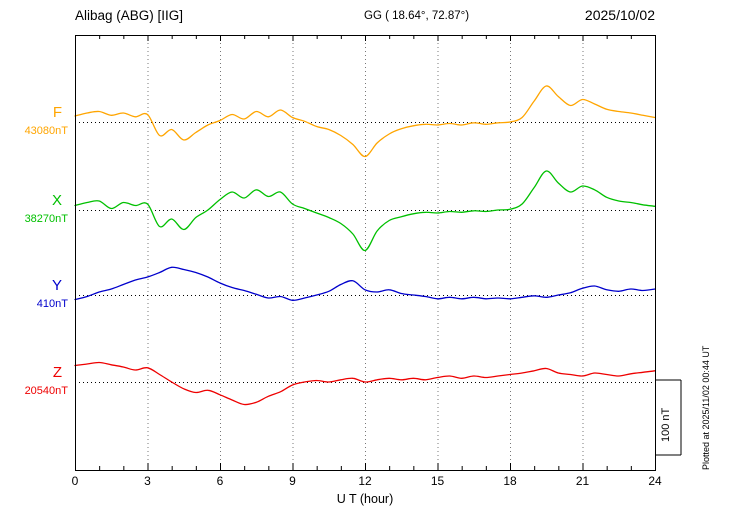 The height and width of the screenshot is (520, 730). Describe the element at coordinates (57, 112) in the screenshot. I see `channel-label-F: F` at that location.